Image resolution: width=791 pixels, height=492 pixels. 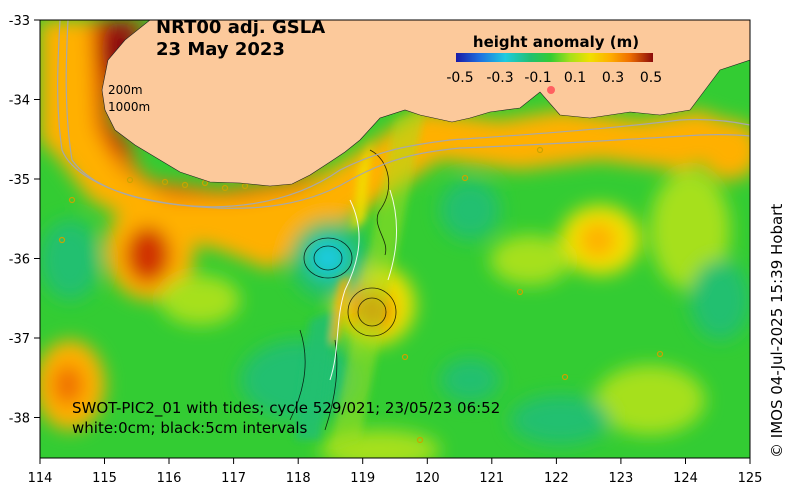 I want to click on x-tick-label: 115, so click(x=104, y=478).